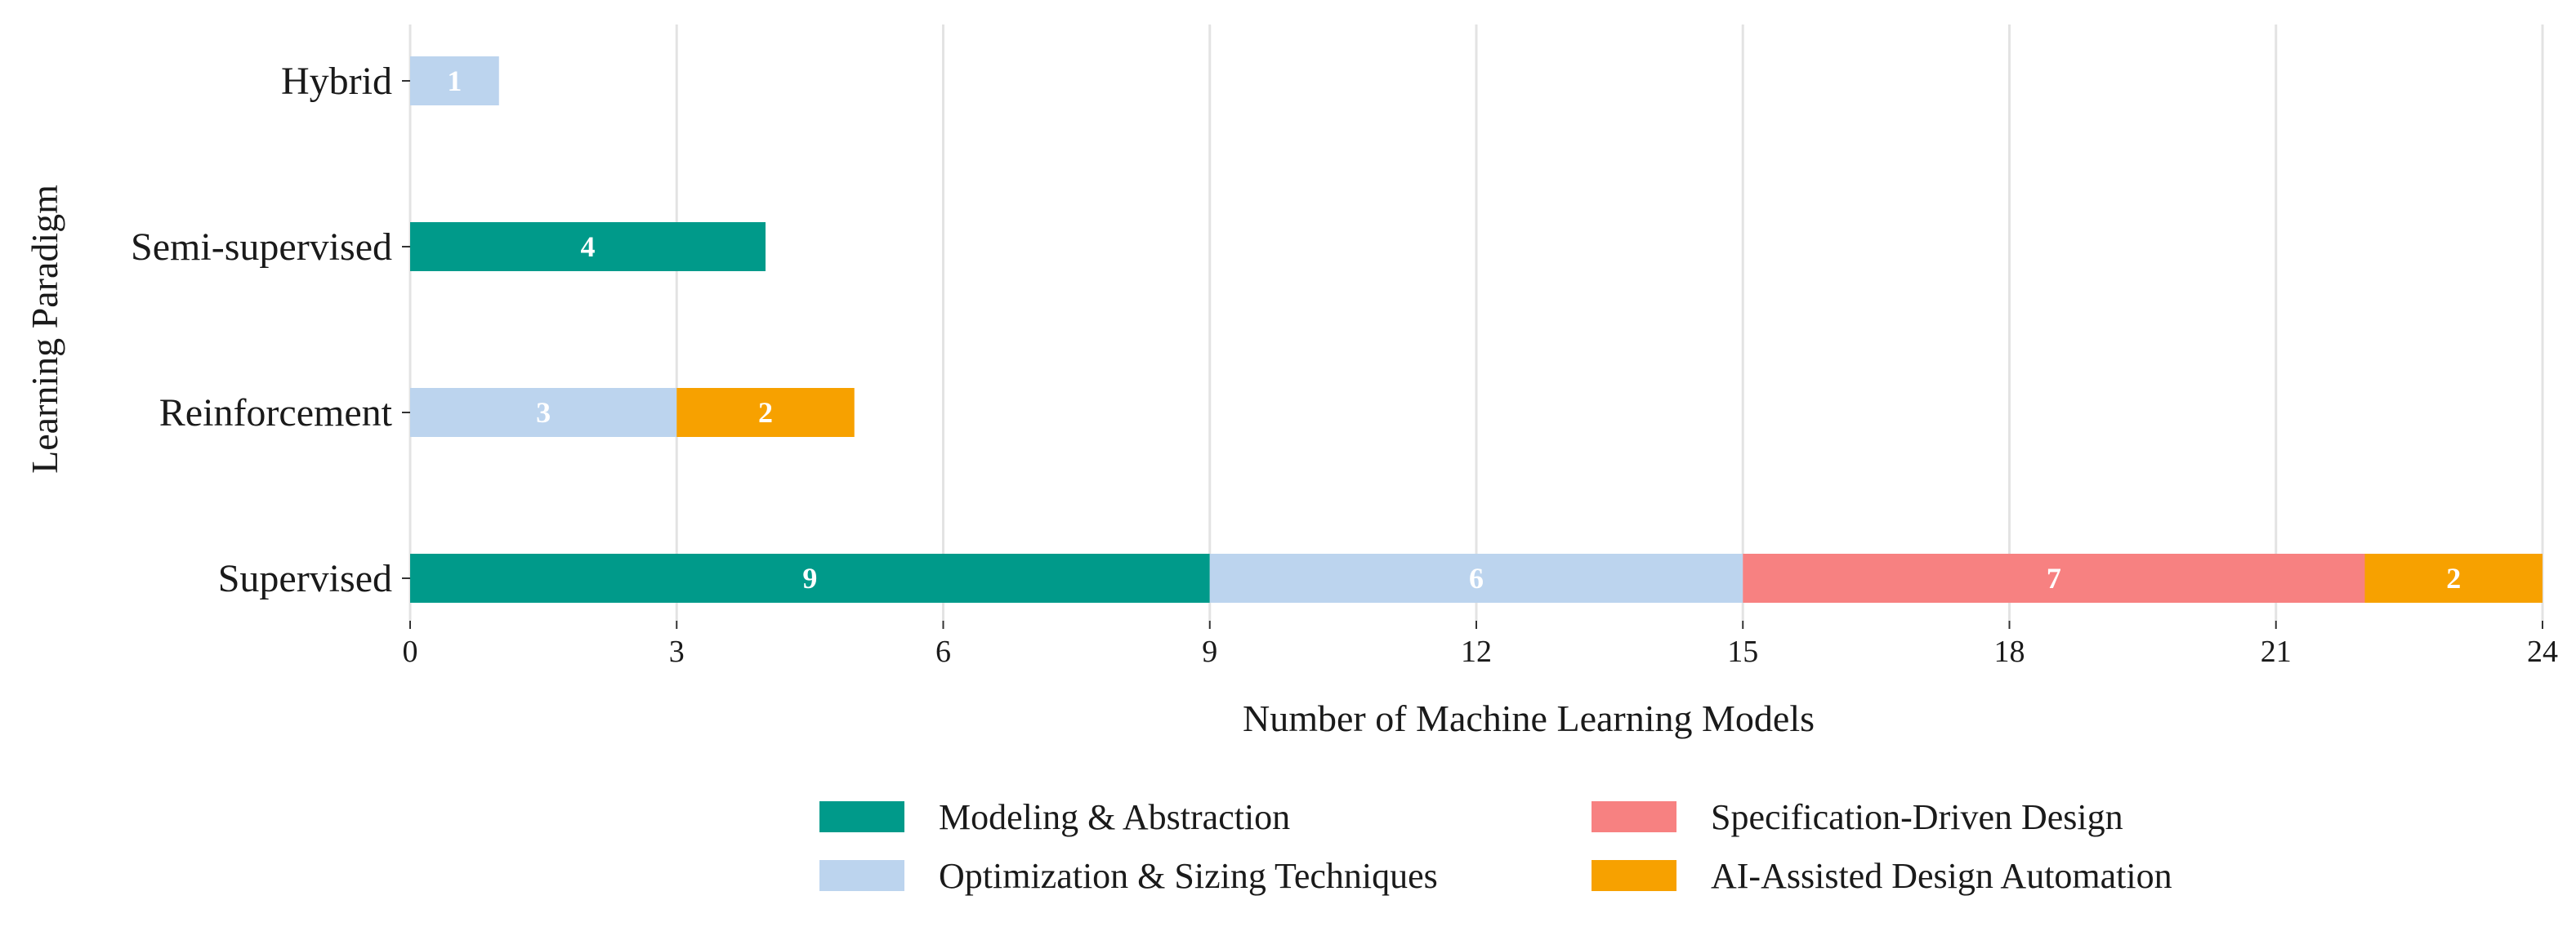 Image resolution: width=2576 pixels, height=936 pixels. What do you see at coordinates (1188, 876) in the screenshot?
I see `legend-label-optimization-sizing-techniques: Optimization & Sizing Techniques` at bounding box center [1188, 876].